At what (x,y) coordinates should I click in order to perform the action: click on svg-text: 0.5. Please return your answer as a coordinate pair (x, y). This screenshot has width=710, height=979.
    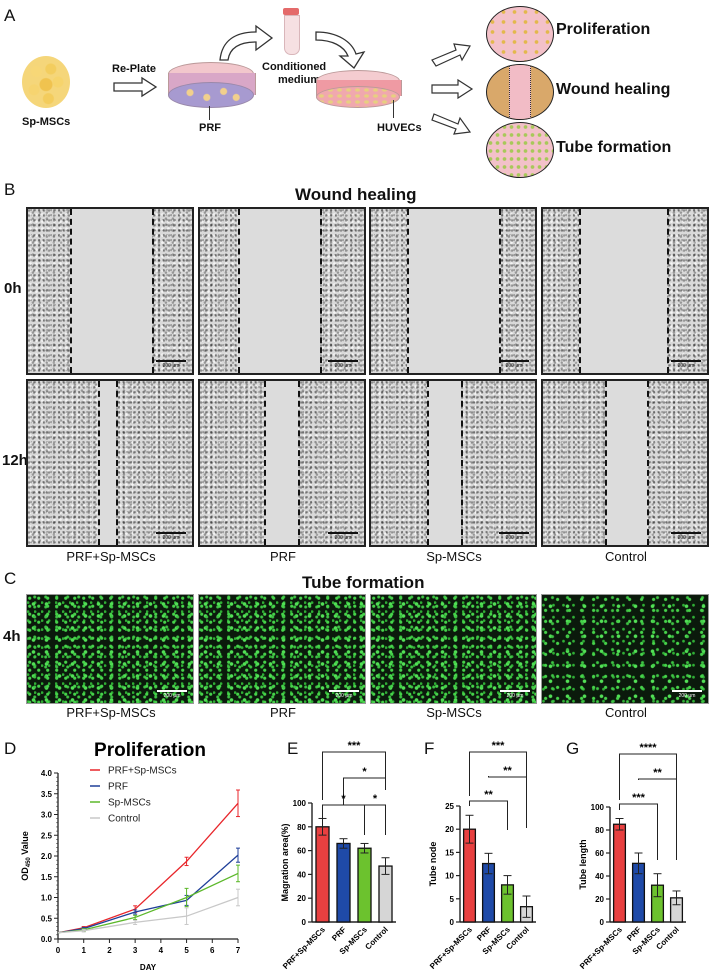
    Looking at the image, I should click on (47, 918).